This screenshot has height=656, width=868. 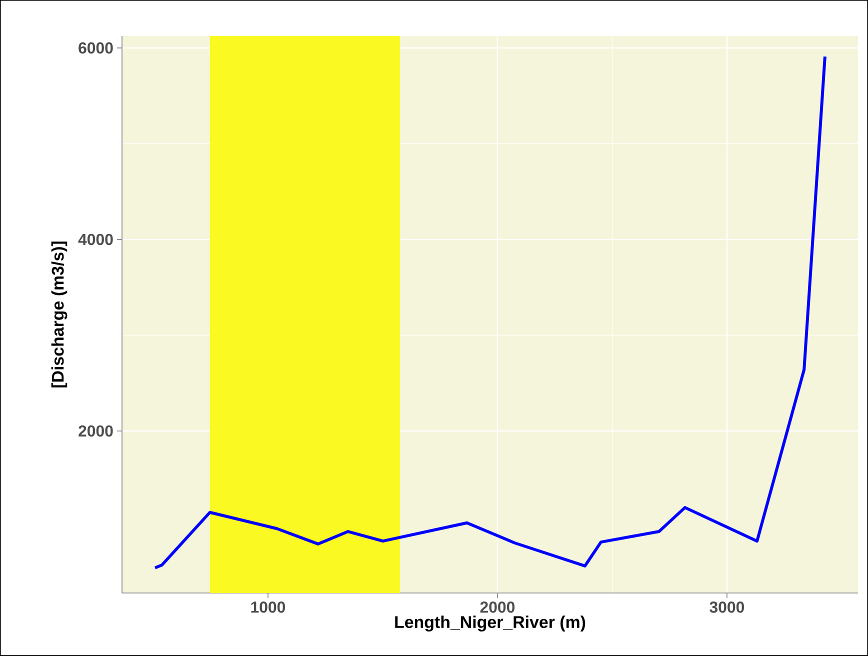 What do you see at coordinates (490, 624) in the screenshot?
I see `x-axis-title: Length_Niger_River (m)` at bounding box center [490, 624].